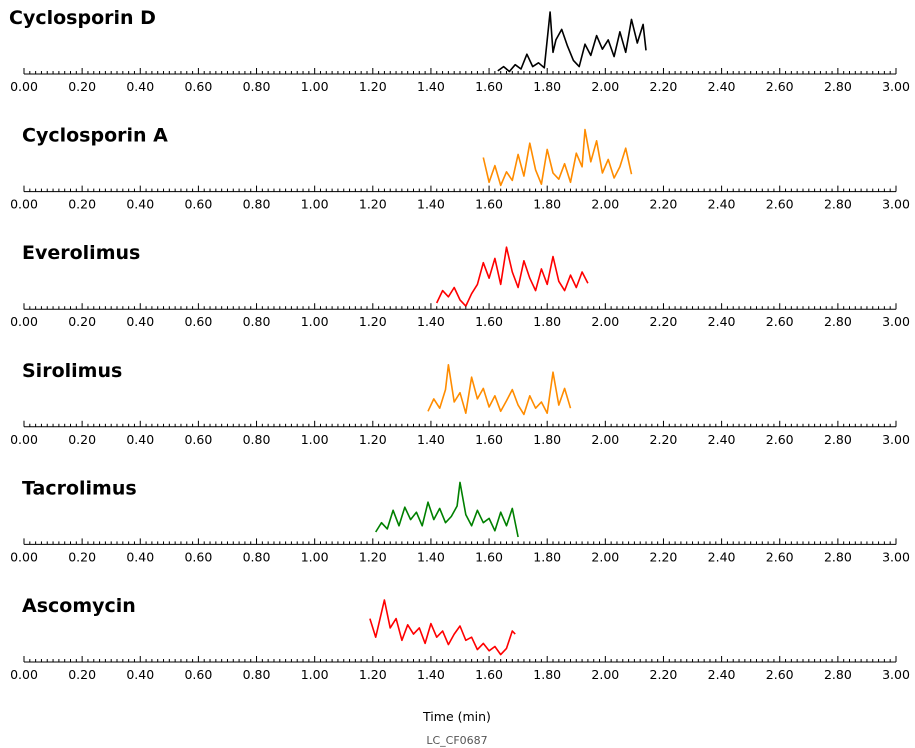  I want to click on panel-title: Sirolimus, so click(72, 371).